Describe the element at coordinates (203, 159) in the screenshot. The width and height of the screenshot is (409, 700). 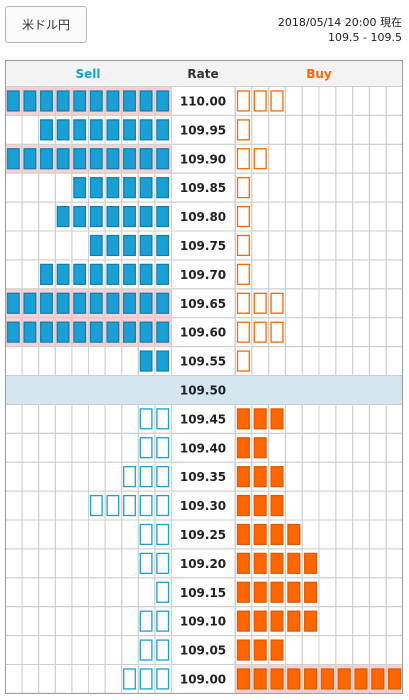
I see `rate-label: 109.90` at that location.